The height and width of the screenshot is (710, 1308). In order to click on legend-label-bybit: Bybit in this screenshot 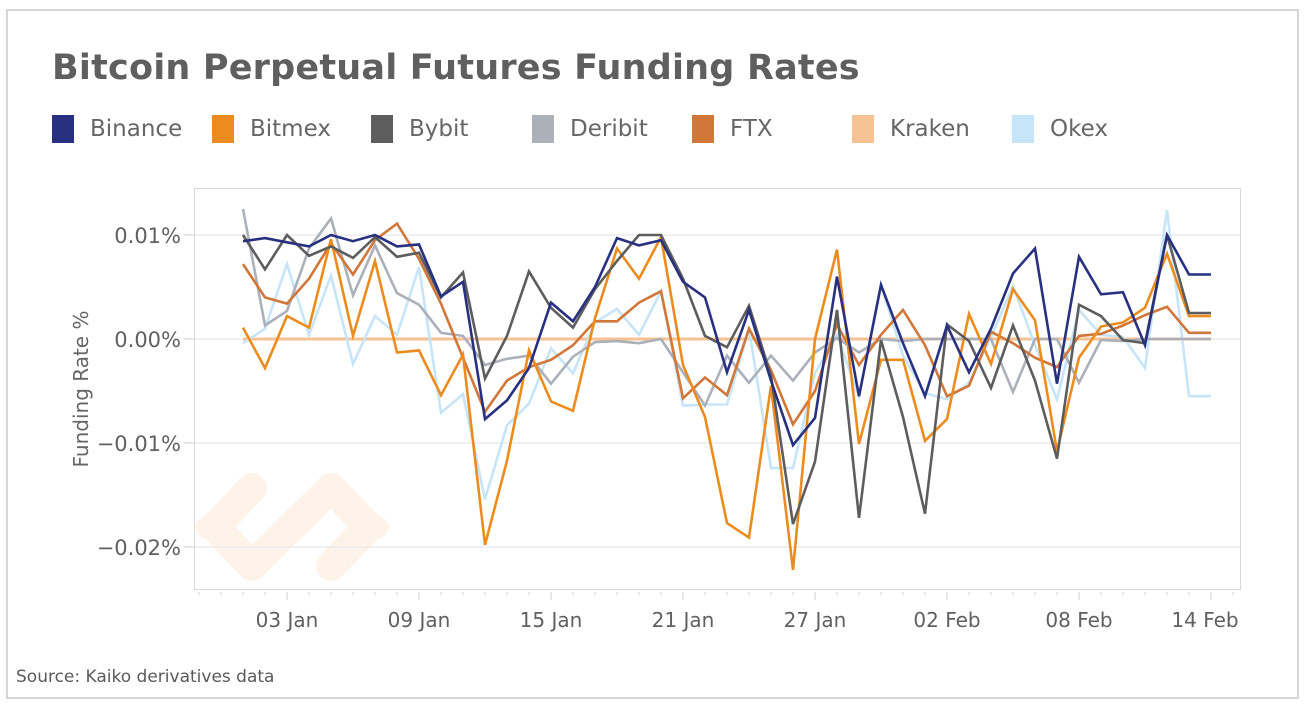, I will do `click(439, 129)`.